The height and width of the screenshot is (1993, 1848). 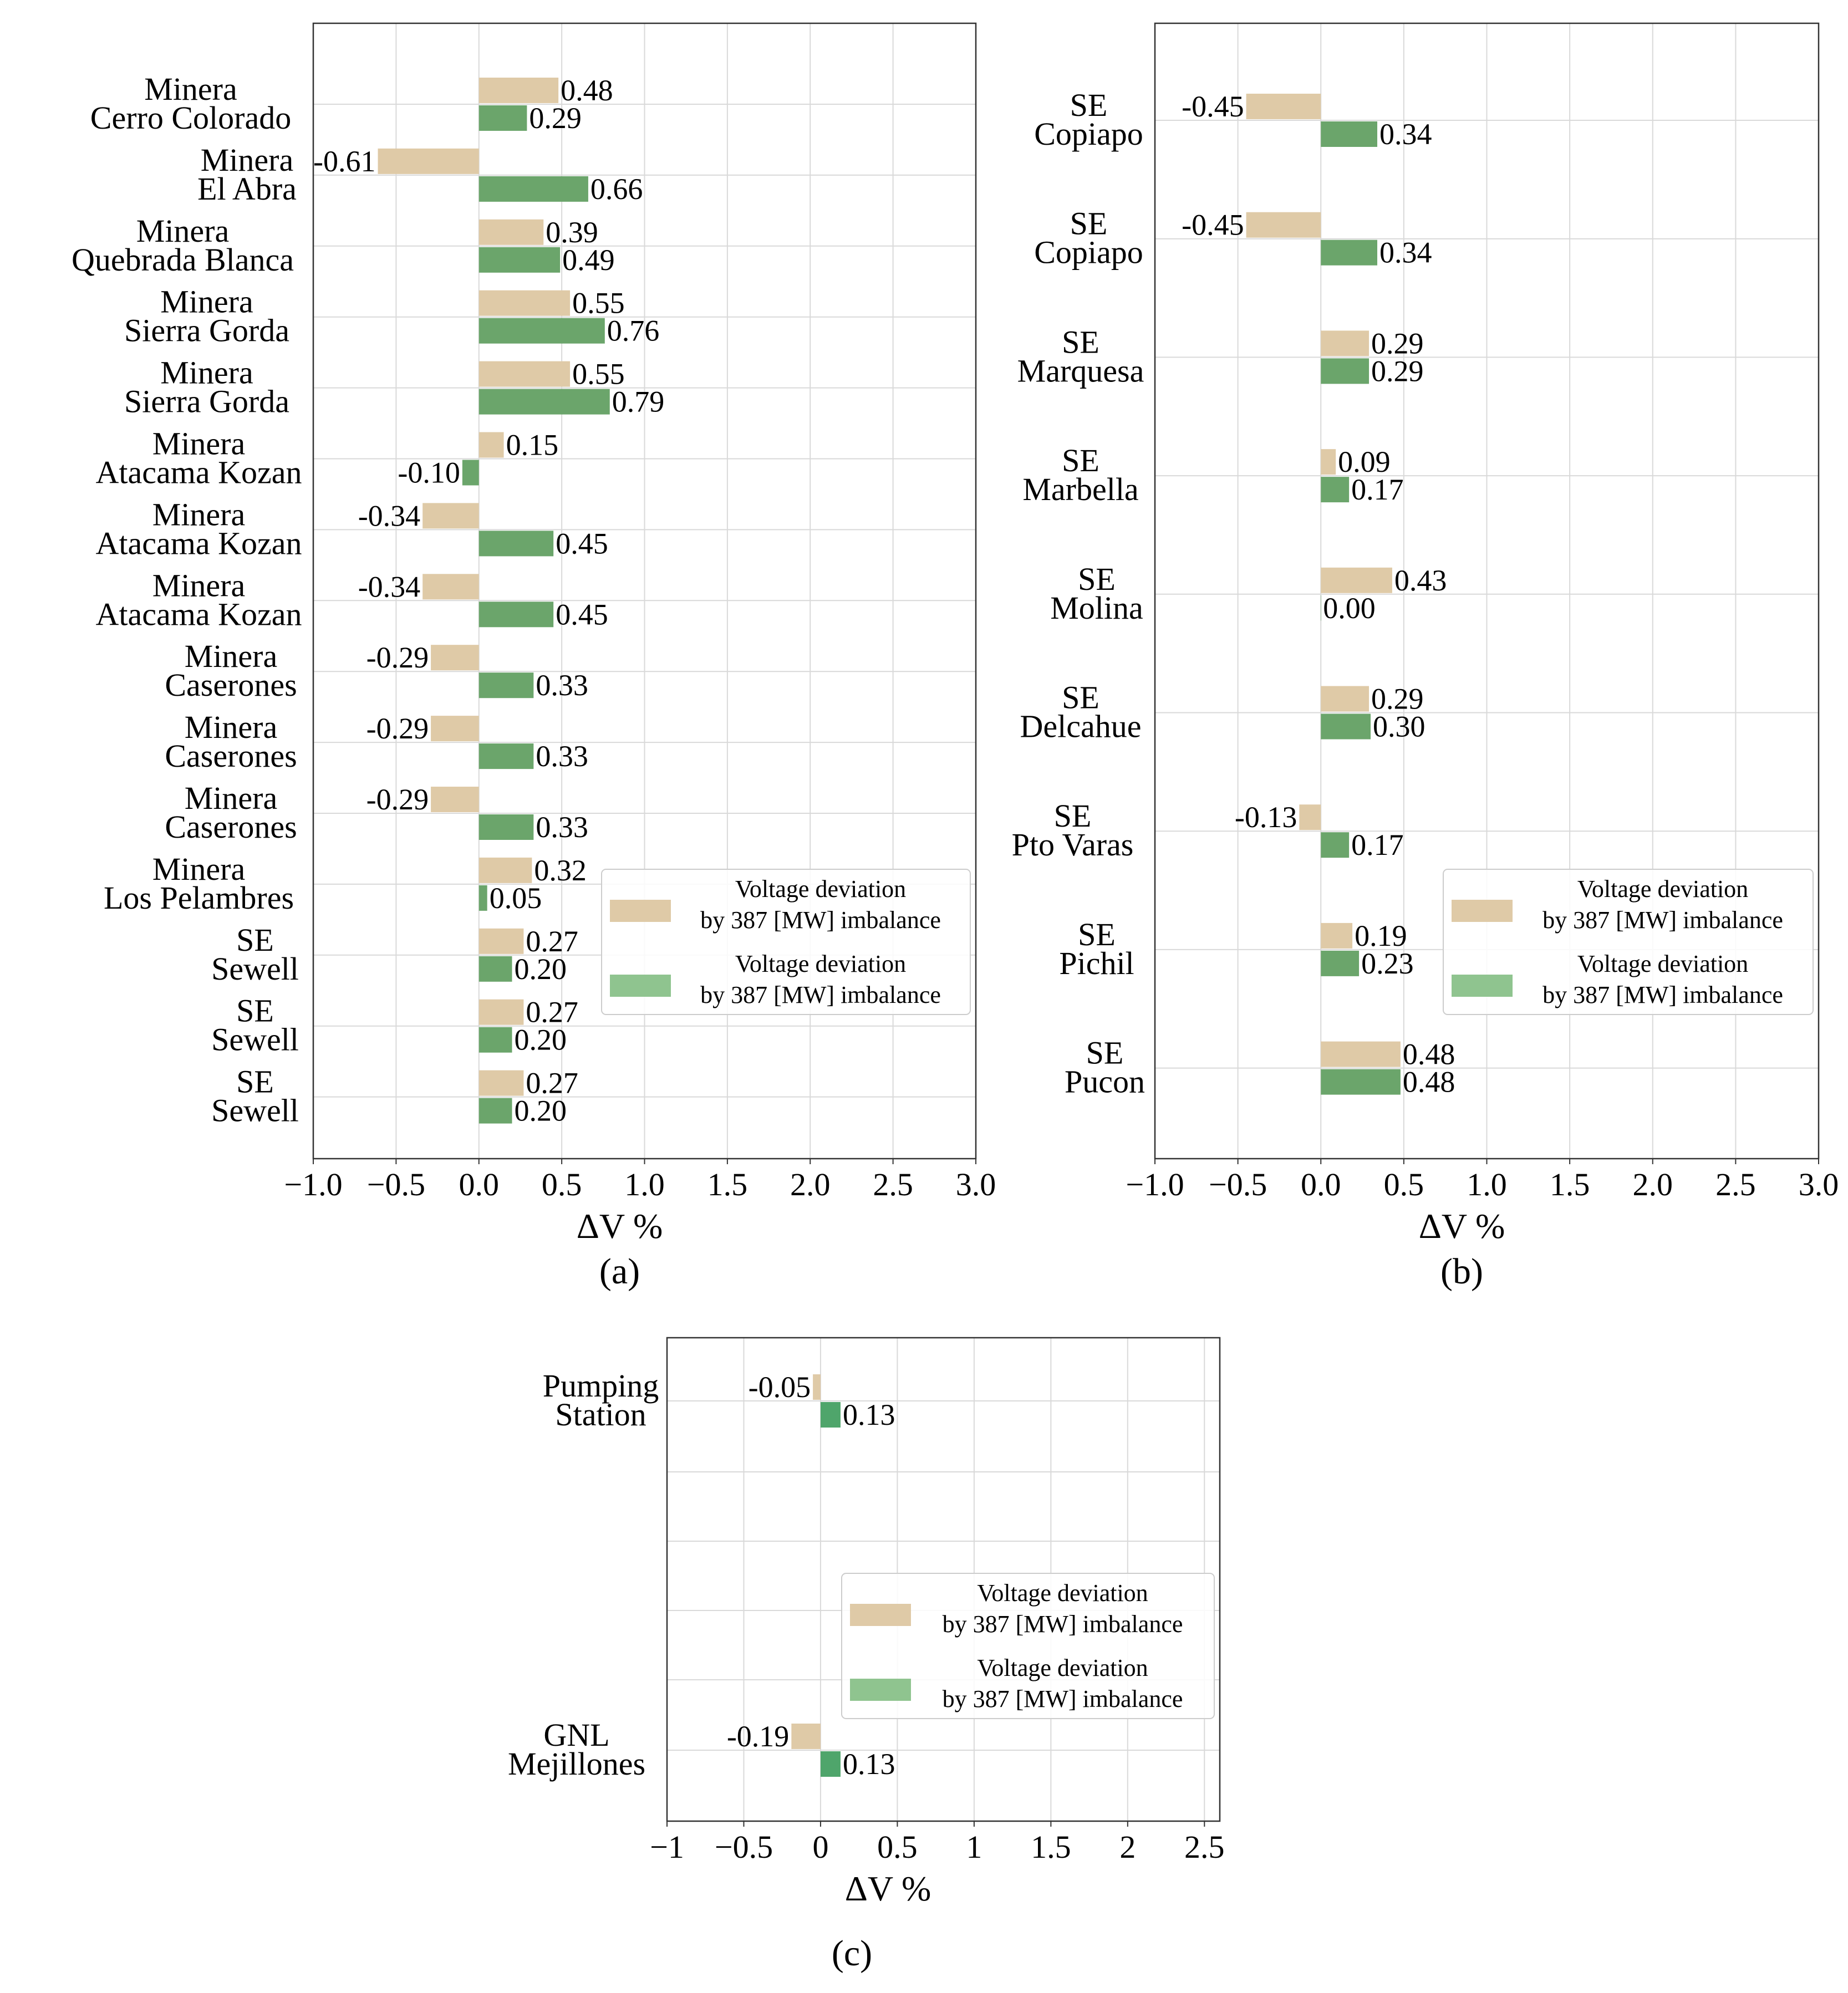 I want to click on category-label: SE Marquesa, so click(x=1081, y=356).